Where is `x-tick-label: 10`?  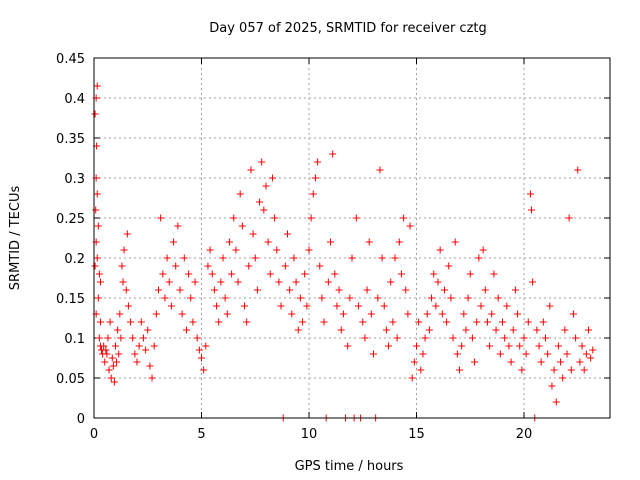 x-tick-label: 10 is located at coordinates (309, 434).